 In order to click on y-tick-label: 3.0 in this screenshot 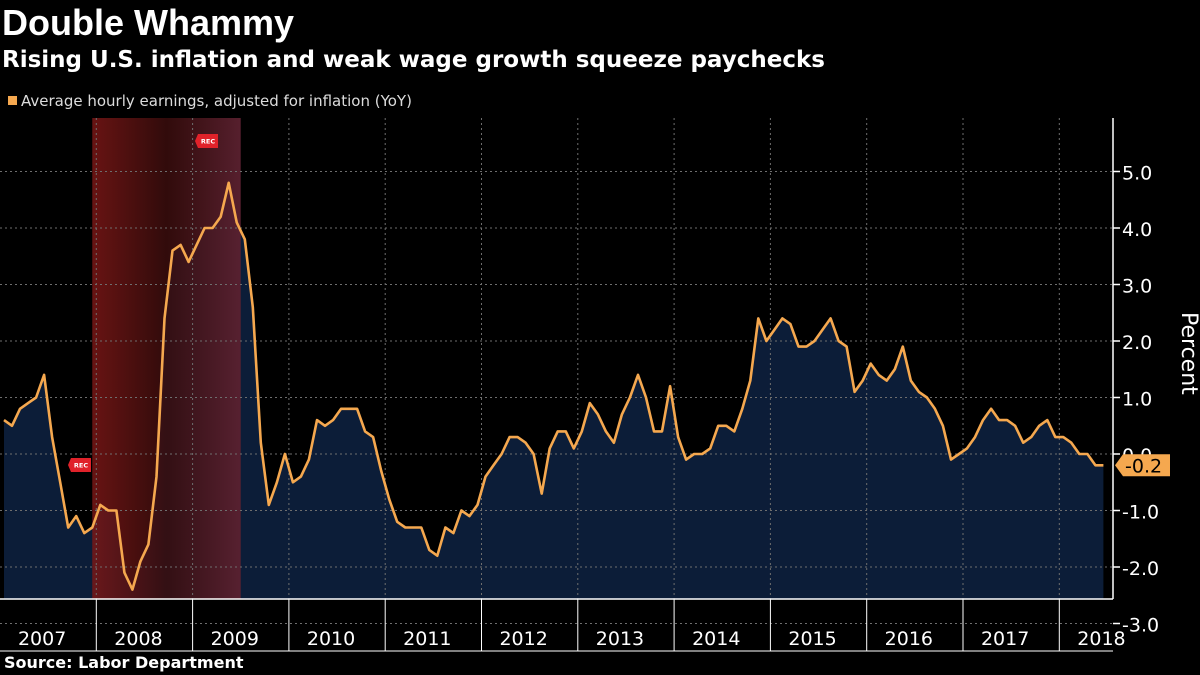, I will do `click(1137, 287)`.